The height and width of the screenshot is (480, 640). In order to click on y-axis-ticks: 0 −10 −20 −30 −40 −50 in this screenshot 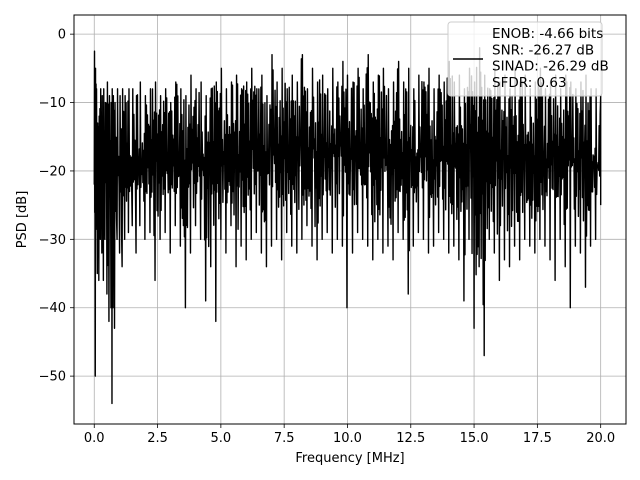, I will do `click(56, 206)`.